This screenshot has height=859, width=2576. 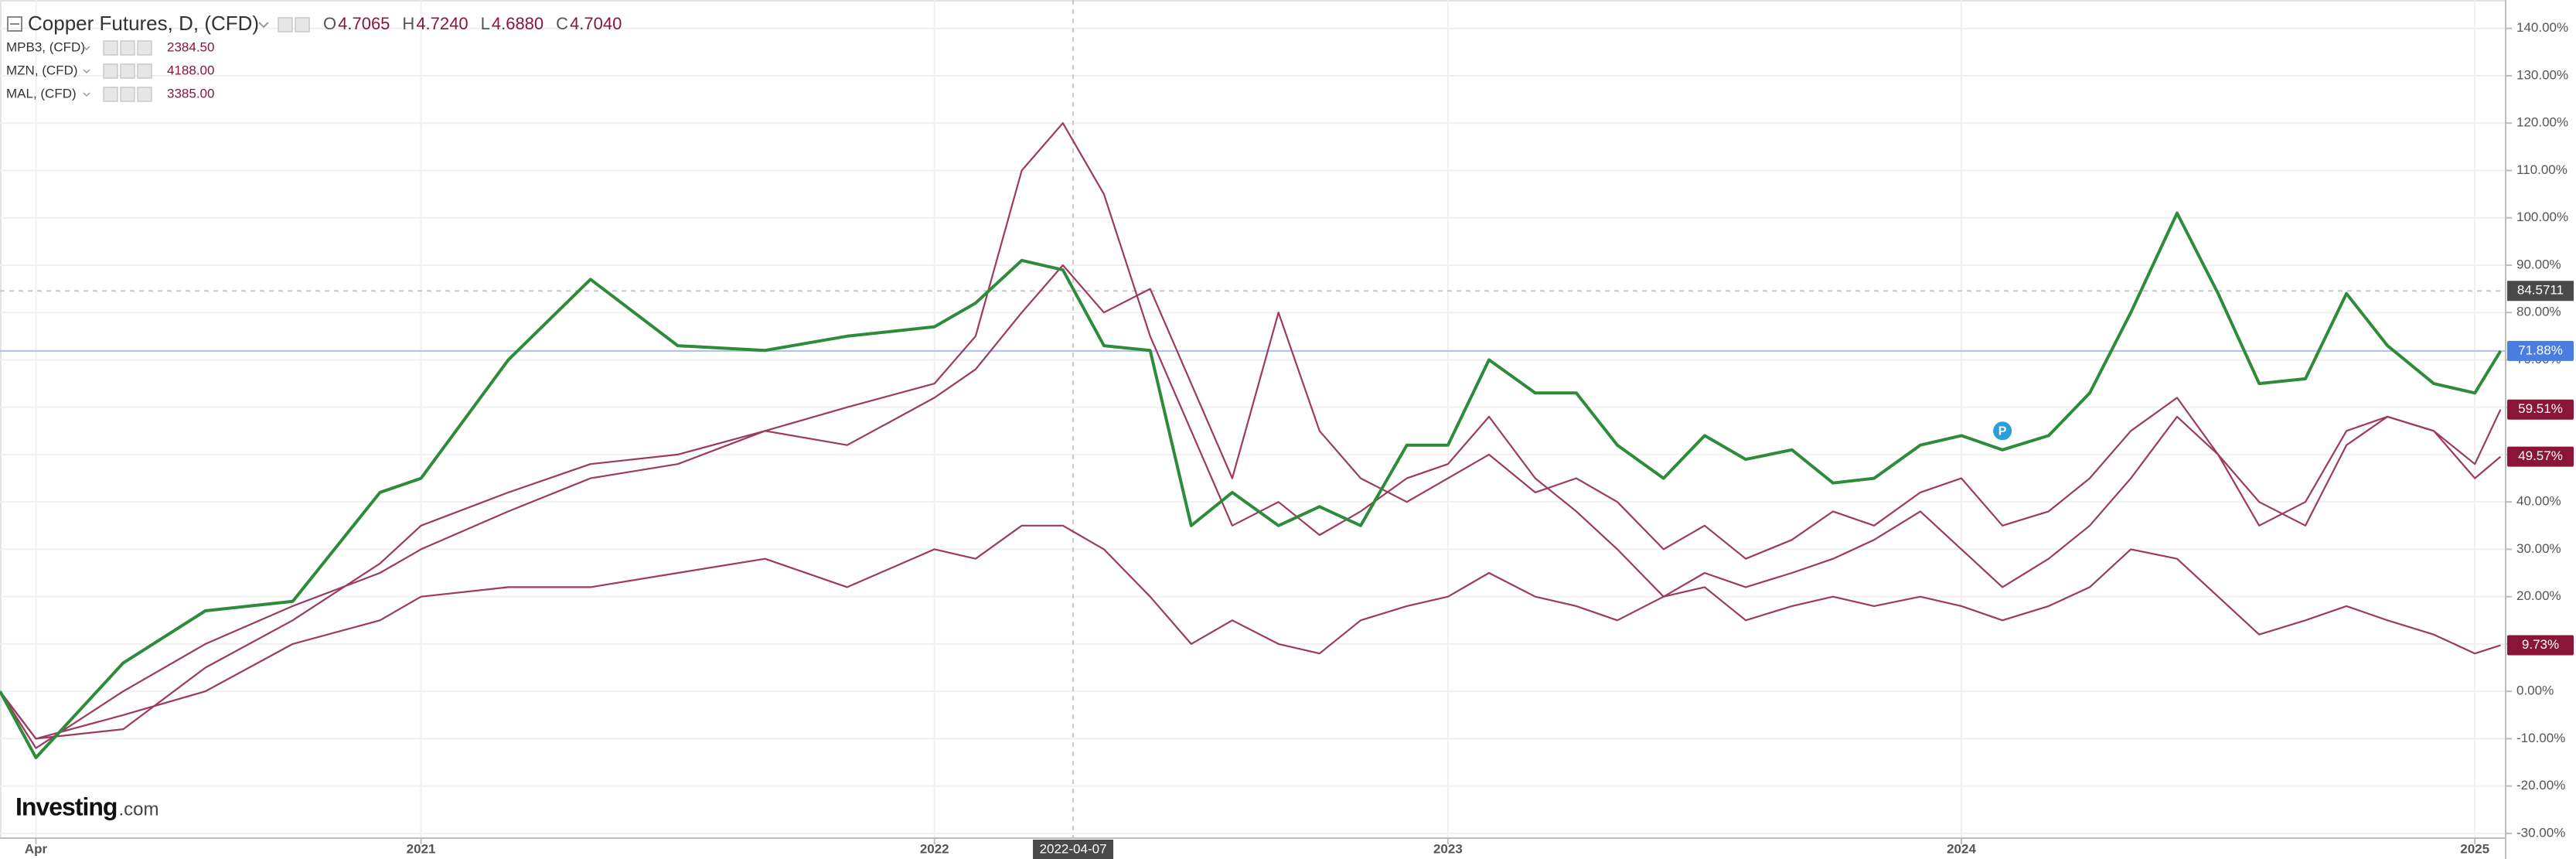 What do you see at coordinates (36, 849) in the screenshot?
I see `x-tick-label: Apr` at bounding box center [36, 849].